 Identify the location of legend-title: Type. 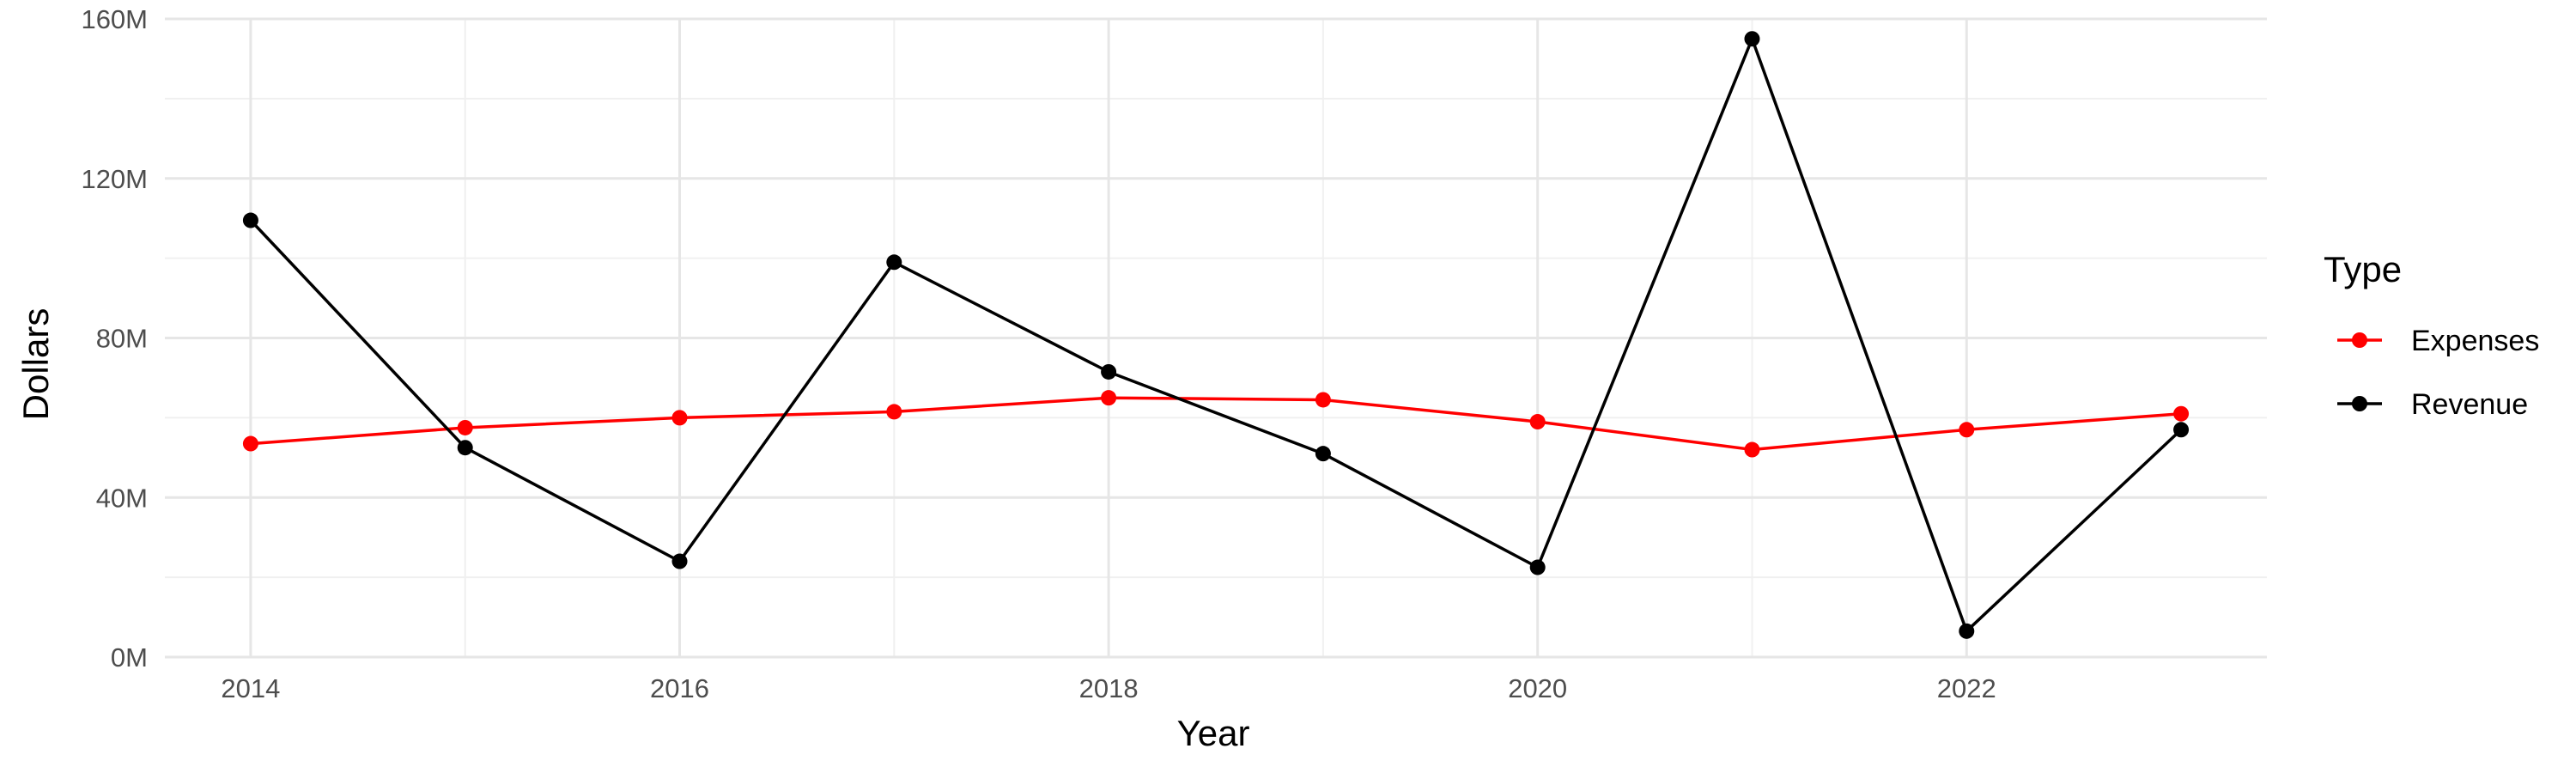
(2363, 269).